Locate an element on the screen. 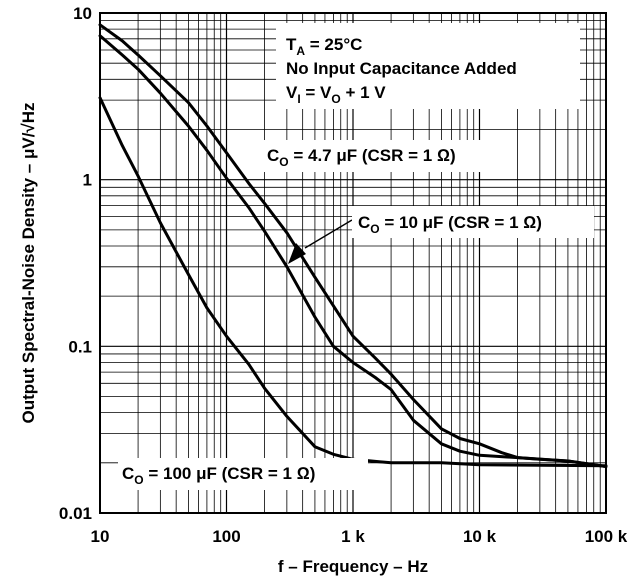 This screenshot has height=582, width=643. callout-arrow-icon is located at coordinates (297, 253).